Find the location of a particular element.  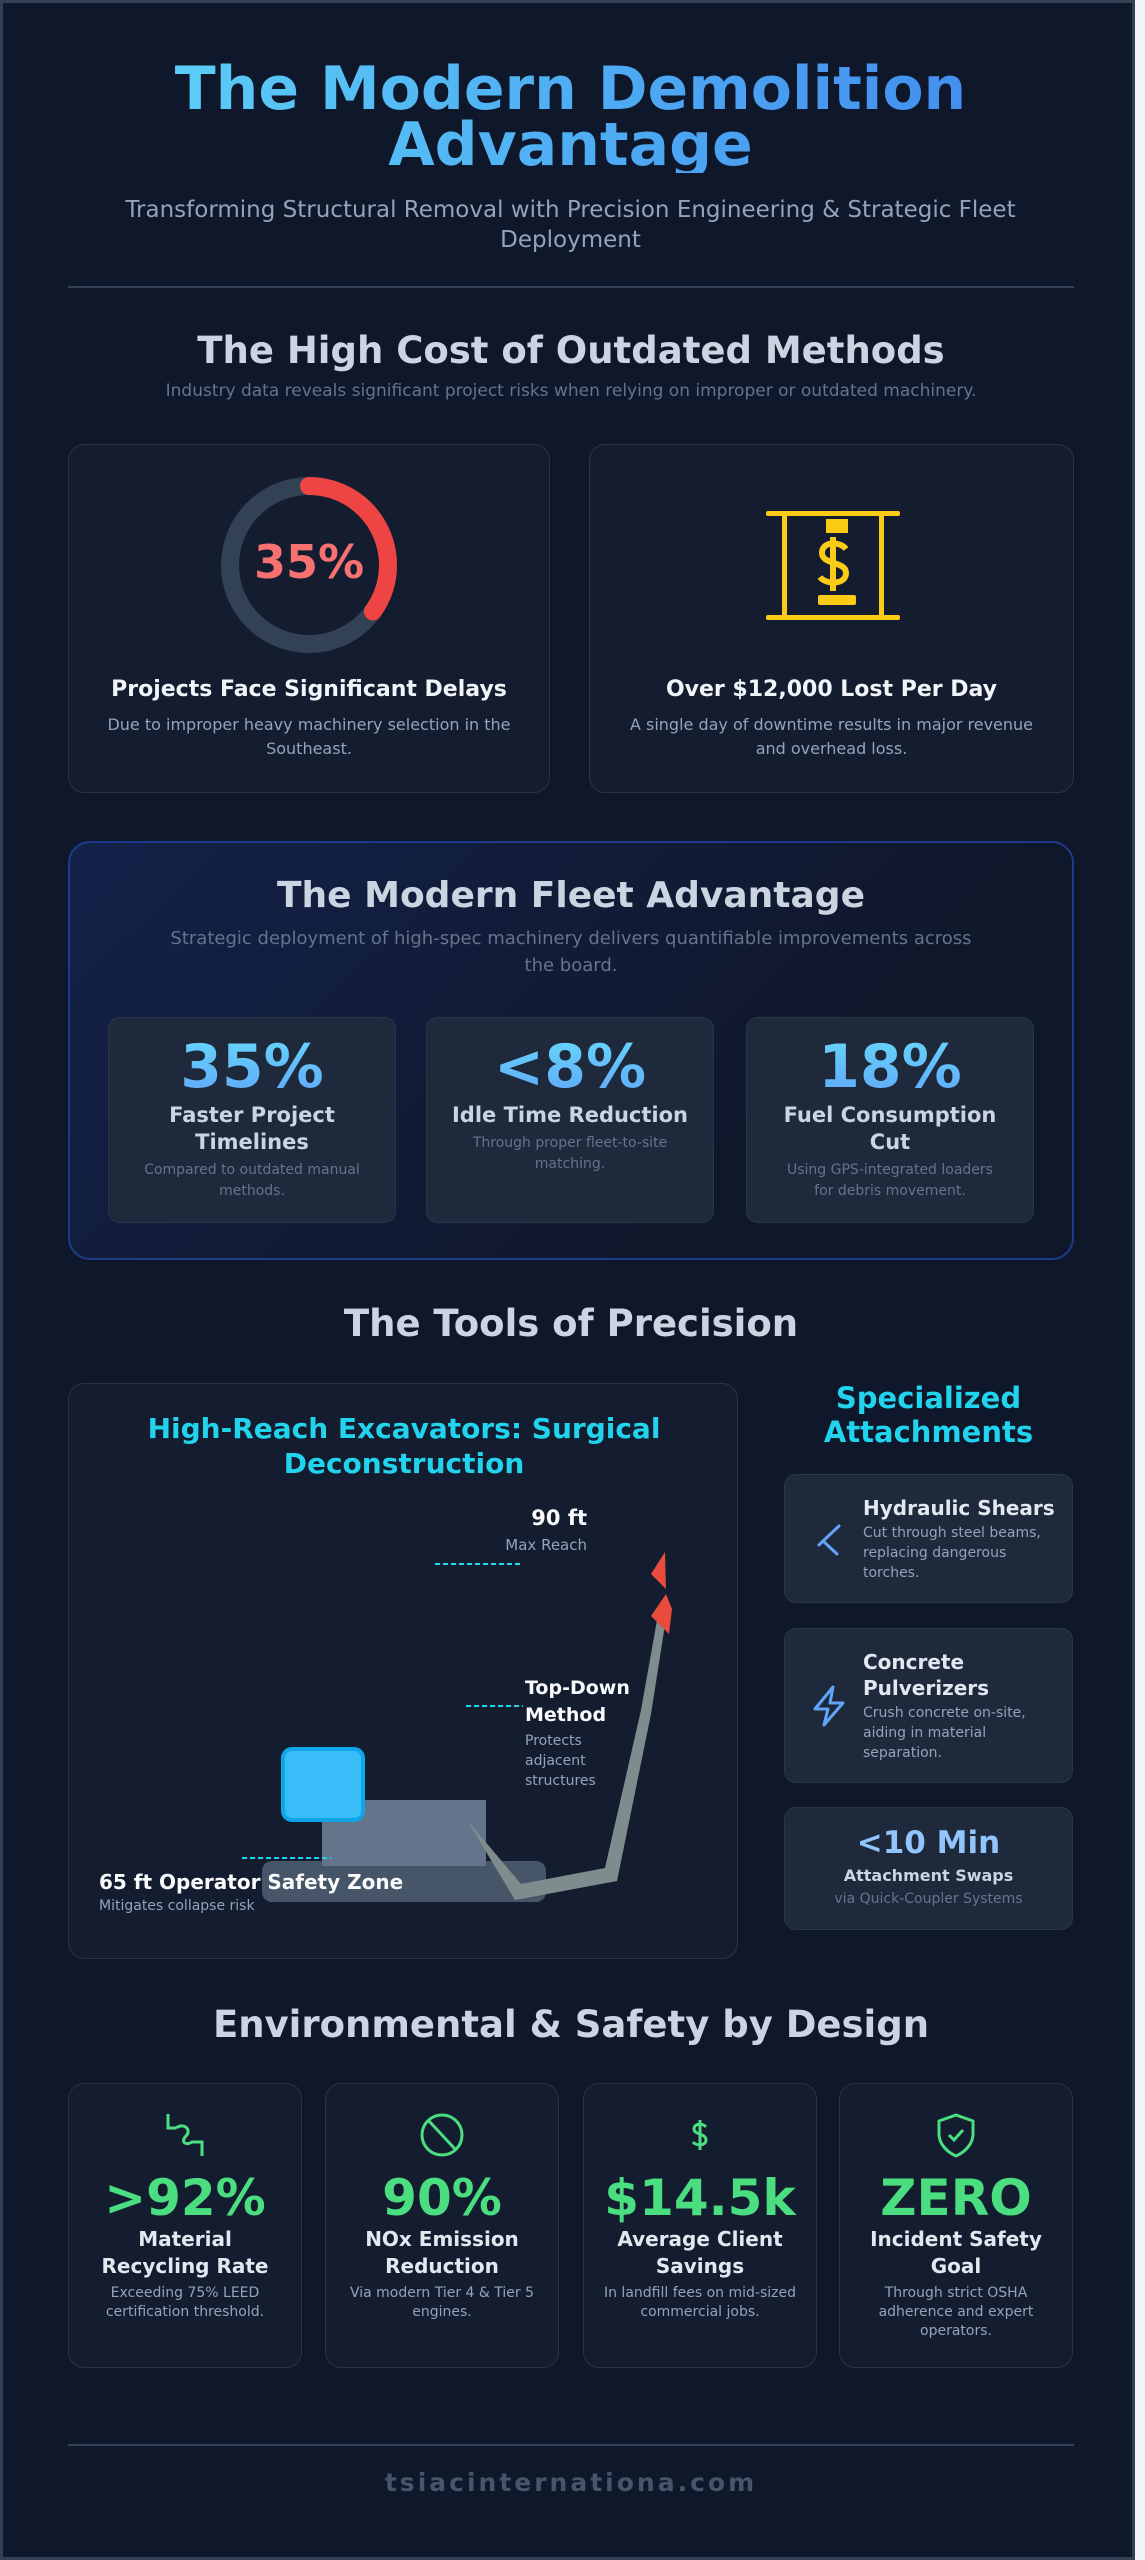

loss-title: Over $12,000 Lost Per Day is located at coordinates (831, 689).